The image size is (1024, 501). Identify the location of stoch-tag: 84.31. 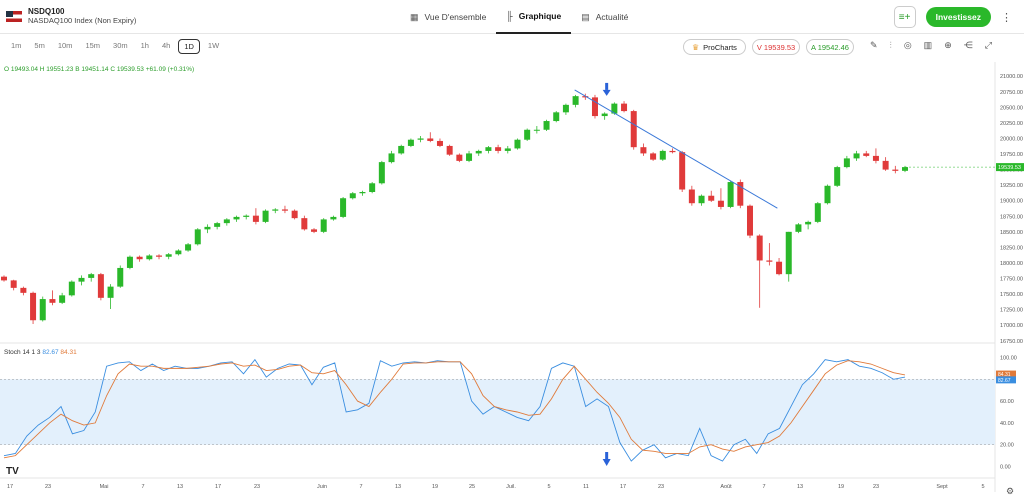
(1004, 375).